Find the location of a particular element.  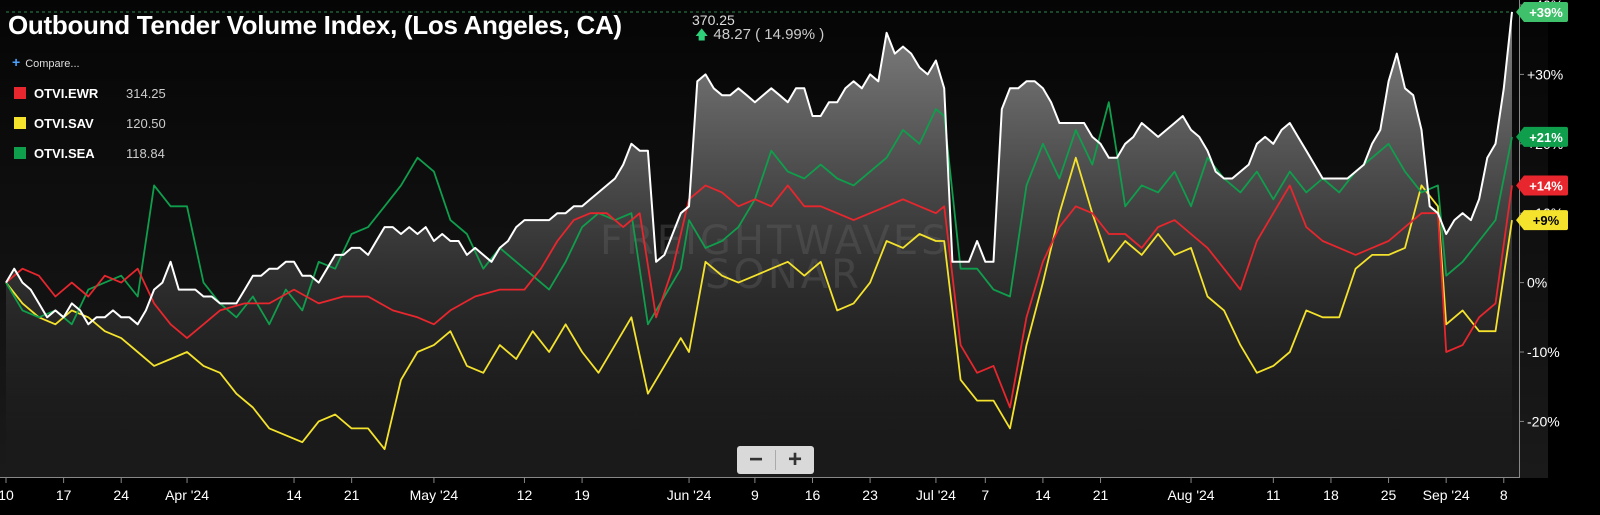

badge-otvi.sea: +21% is located at coordinates (1542, 136).